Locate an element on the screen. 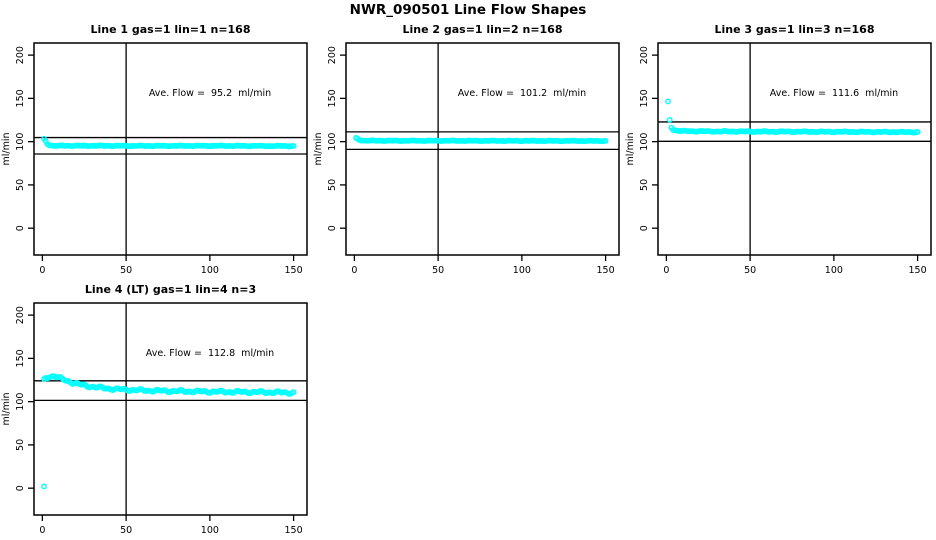 The height and width of the screenshot is (540, 936). subplot-title: Line 4 (LT) gas=1 lin=4 n=3 is located at coordinates (170, 289).